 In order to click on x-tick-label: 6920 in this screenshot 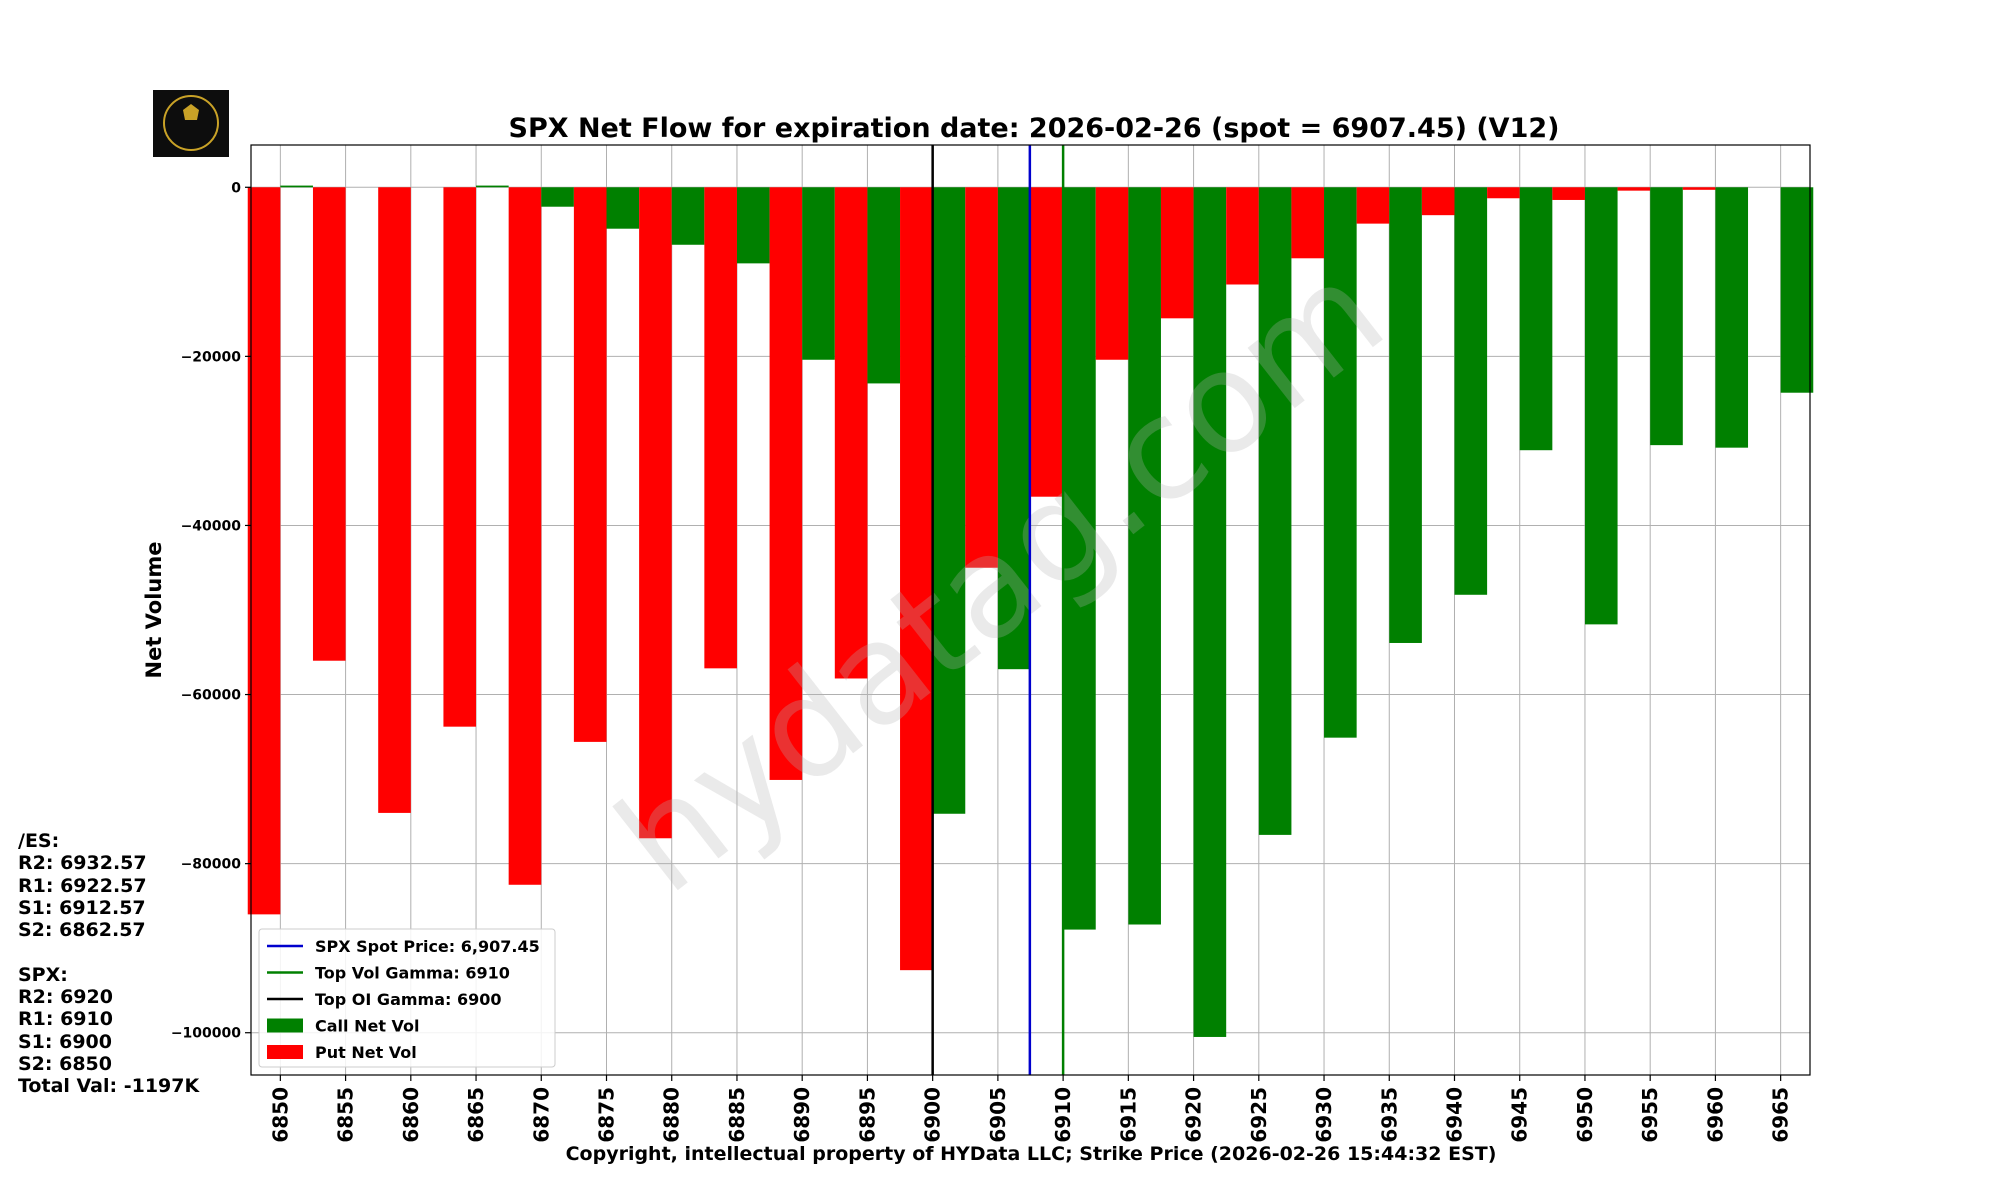, I will do `click(1194, 1115)`.